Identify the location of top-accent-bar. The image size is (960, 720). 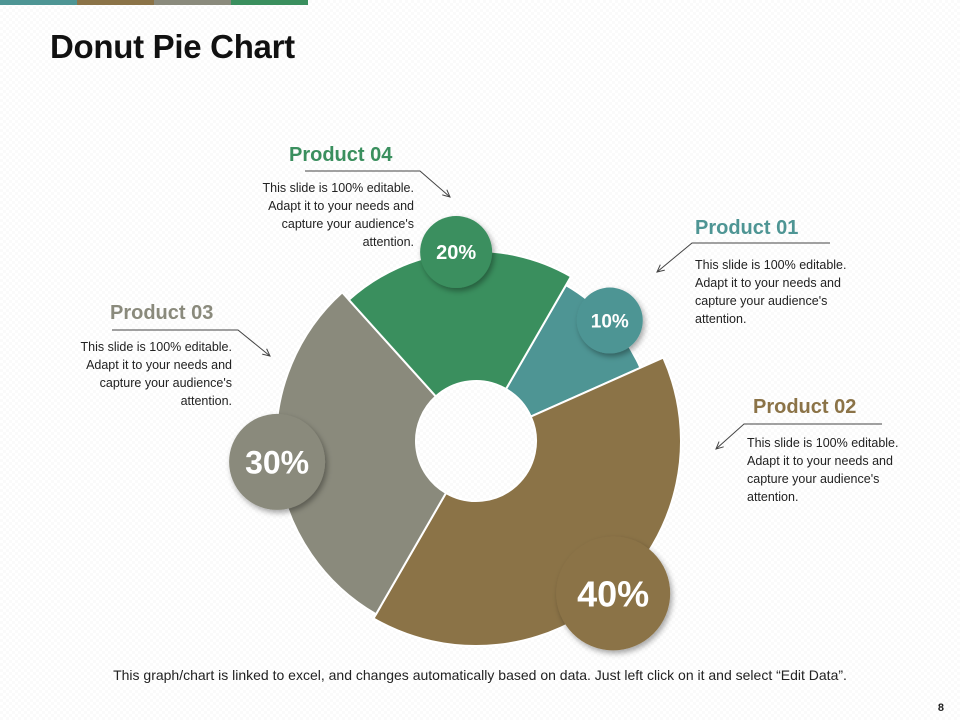
(154, 2).